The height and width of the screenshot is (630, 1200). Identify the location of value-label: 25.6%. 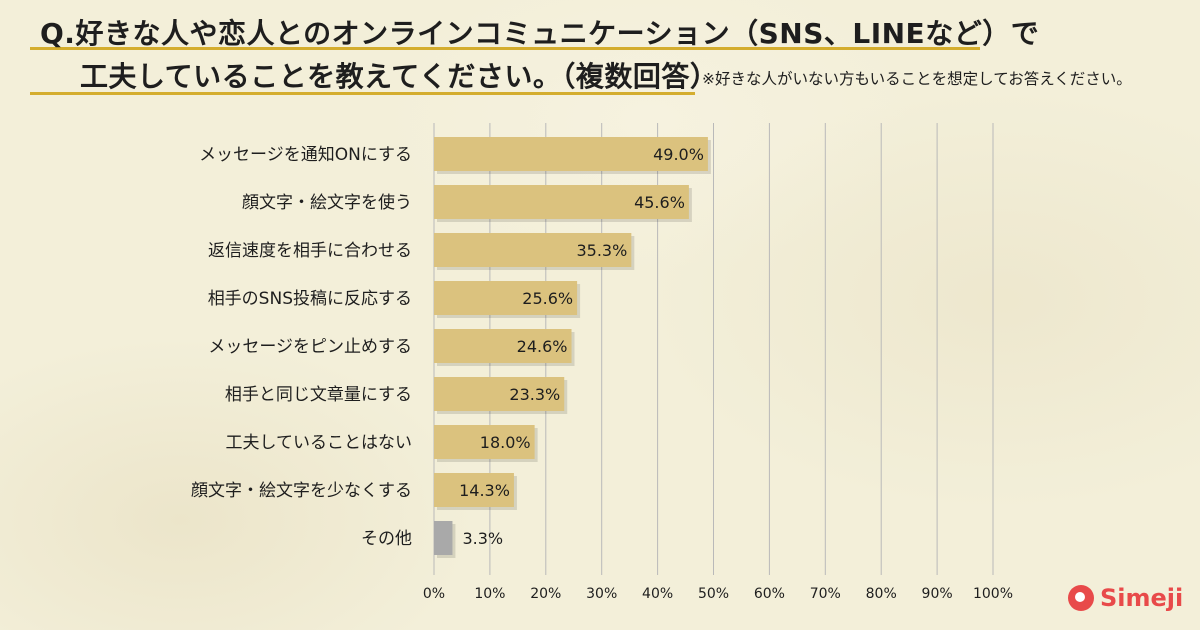
(547, 298).